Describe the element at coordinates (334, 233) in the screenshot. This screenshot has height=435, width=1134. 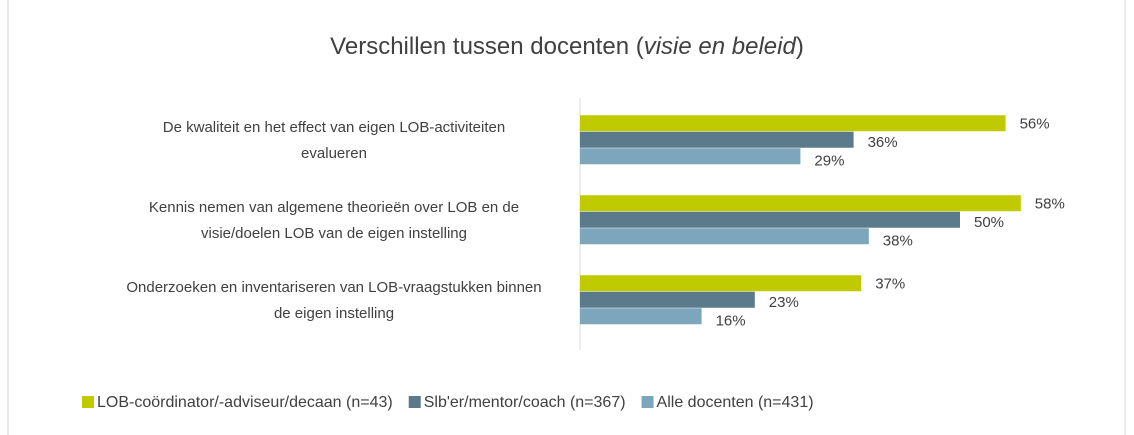
I see `category-label: visie/doelen LOB van de eigen instelling` at that location.